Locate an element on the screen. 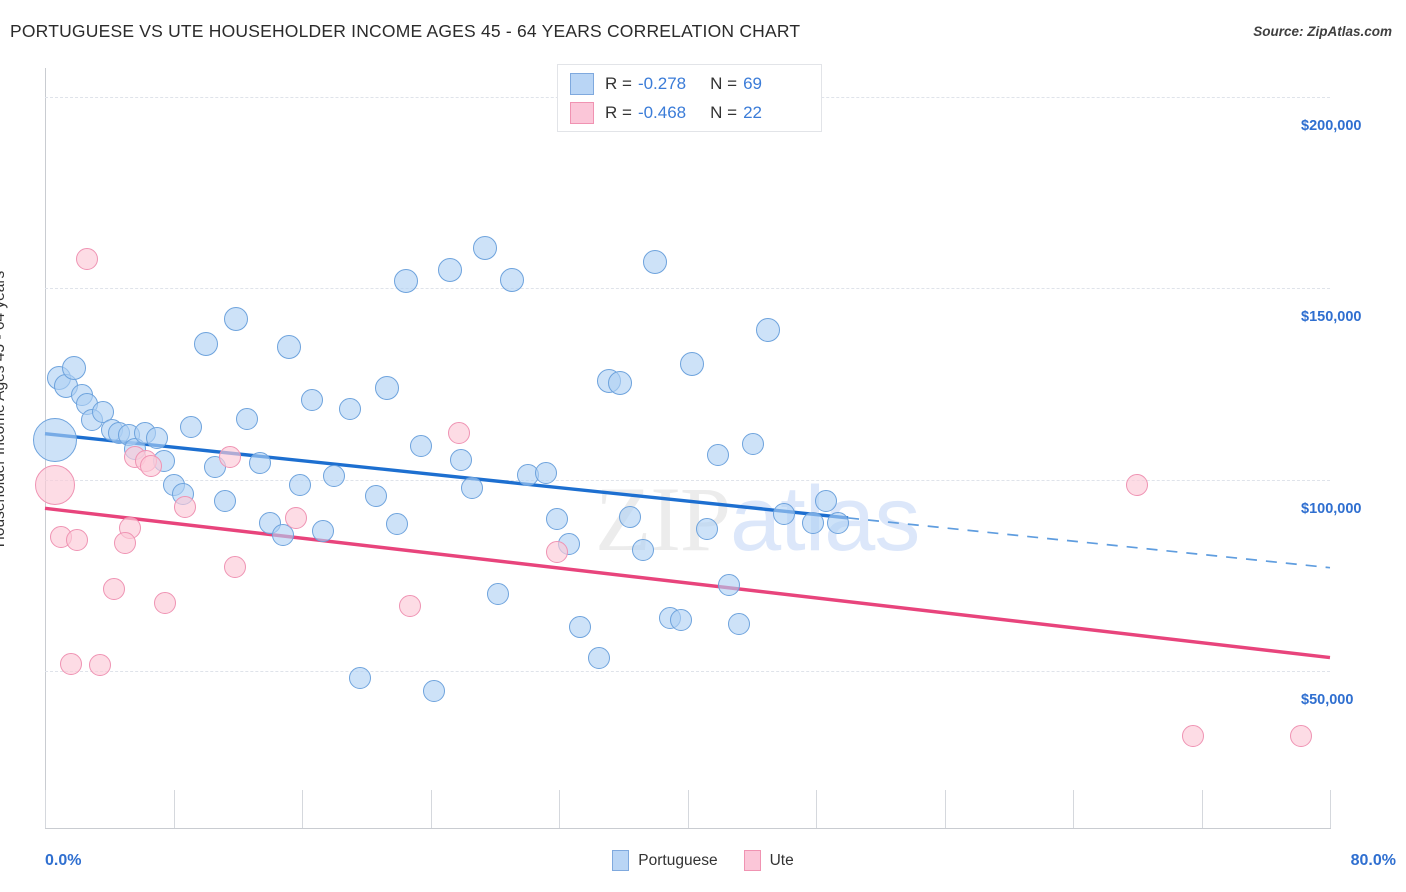 This screenshot has width=1406, height=892. stats-r-value-portuguese: -0.278 is located at coordinates (662, 83).